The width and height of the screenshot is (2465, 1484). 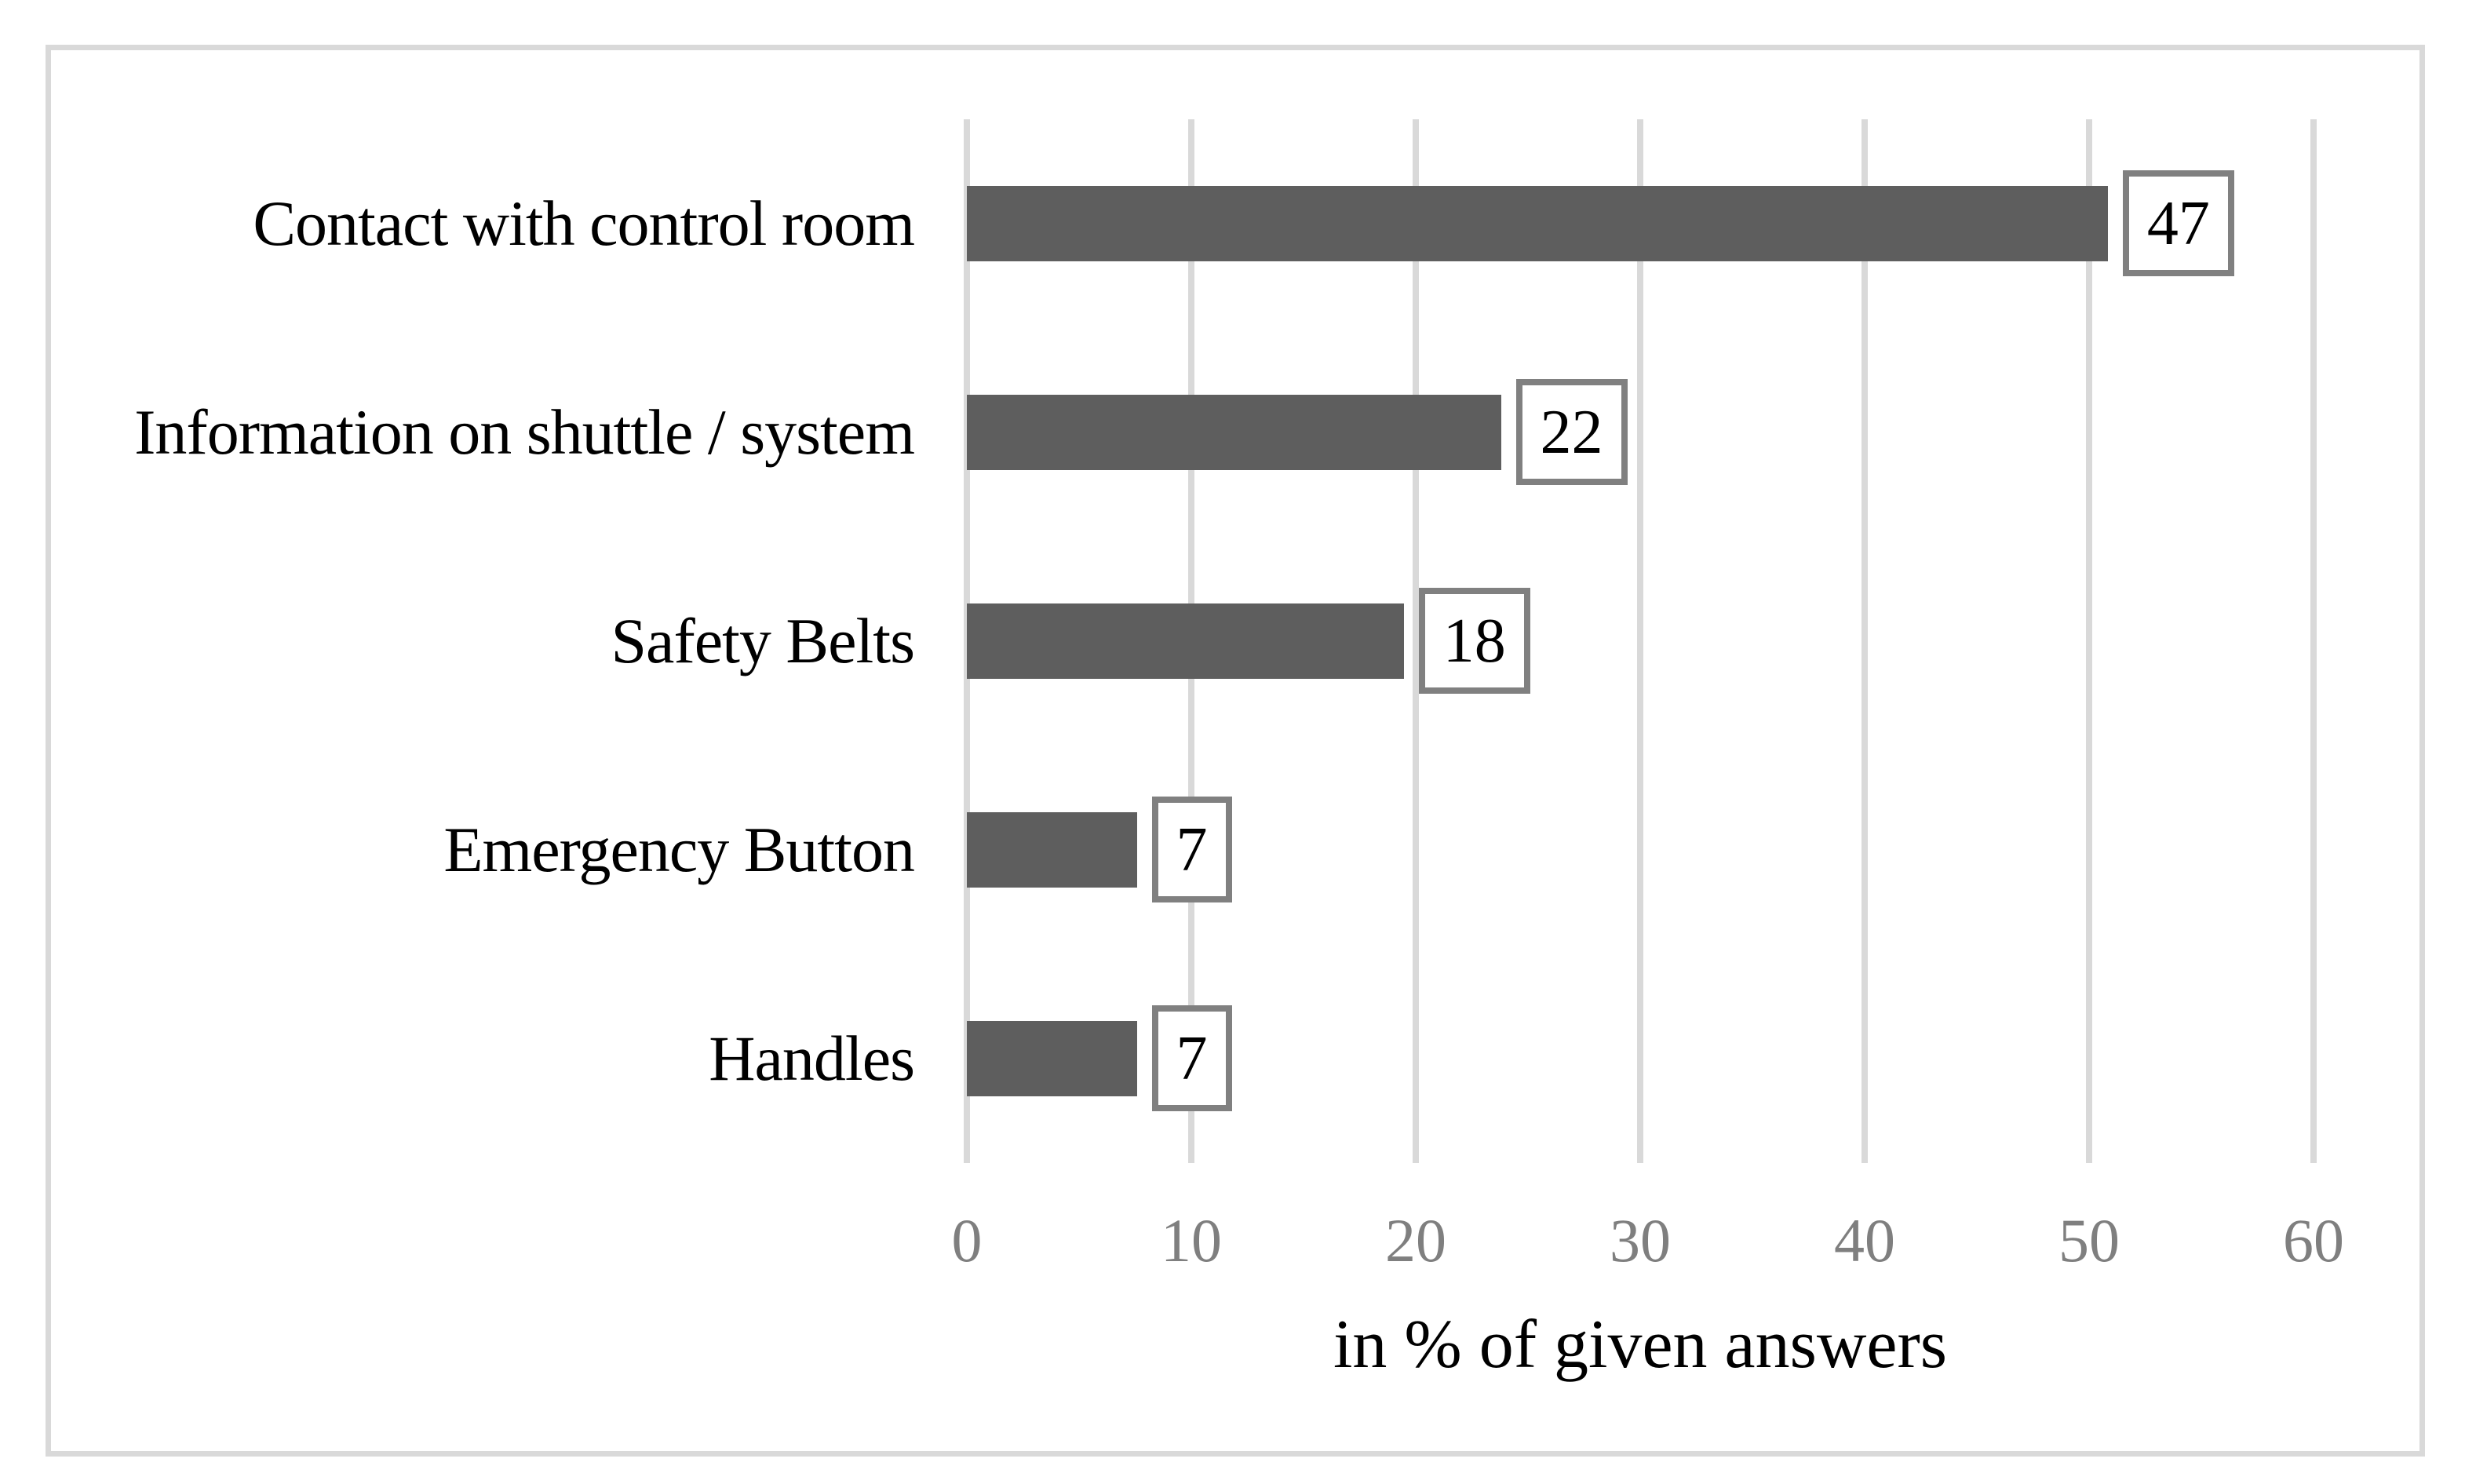 What do you see at coordinates (1864, 1240) in the screenshot?
I see `x-tick-label: 40` at bounding box center [1864, 1240].